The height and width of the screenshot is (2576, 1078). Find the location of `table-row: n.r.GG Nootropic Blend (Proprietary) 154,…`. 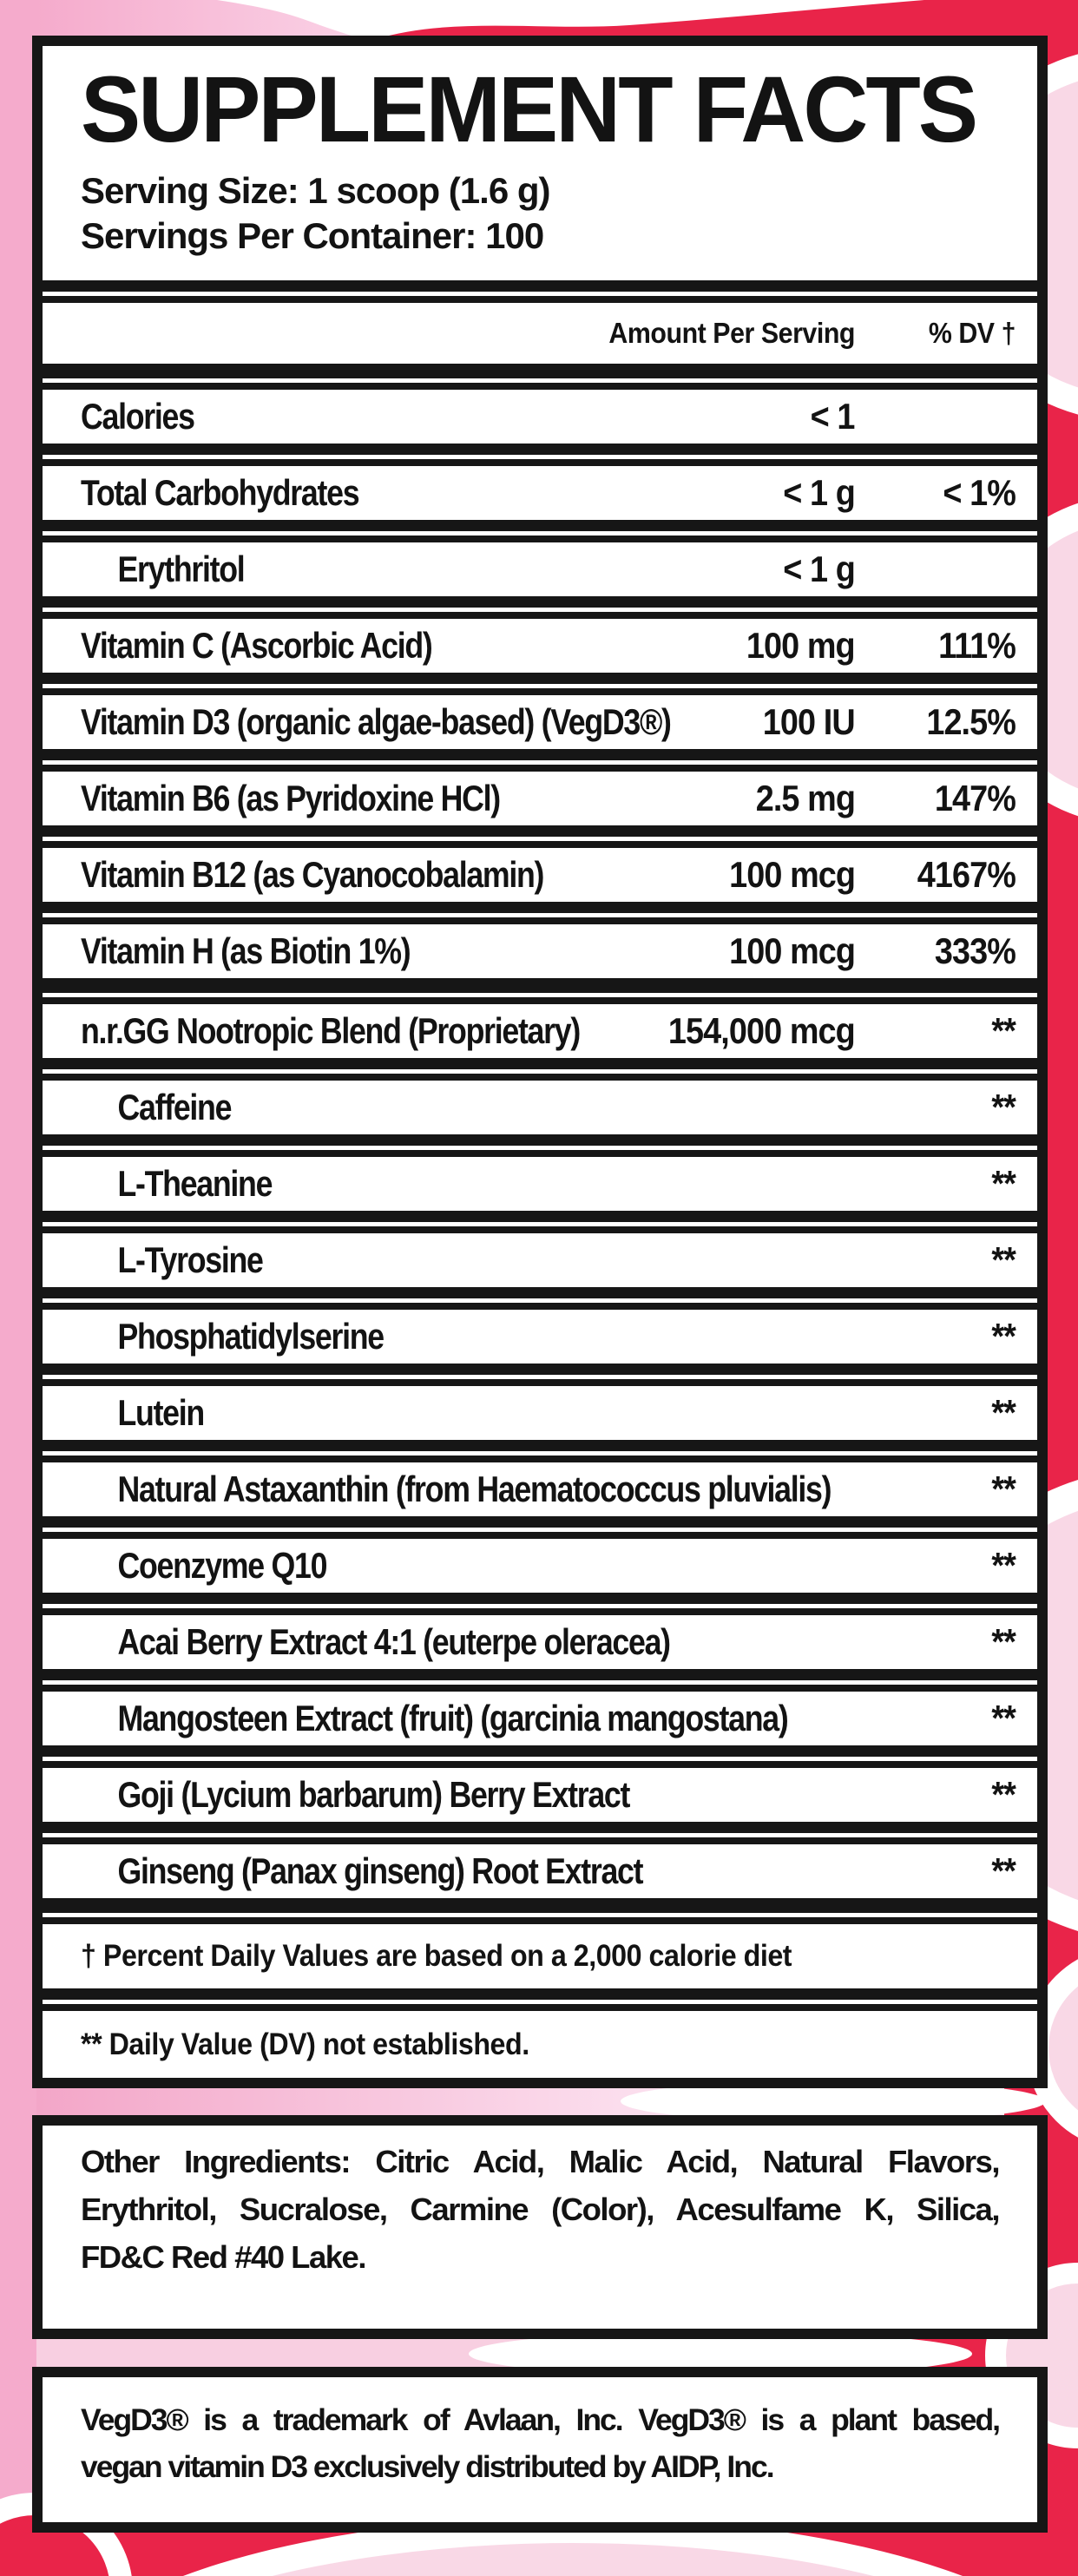

table-row: n.r.GG Nootropic Blend (Proprietary) 154,… is located at coordinates (540, 1031).